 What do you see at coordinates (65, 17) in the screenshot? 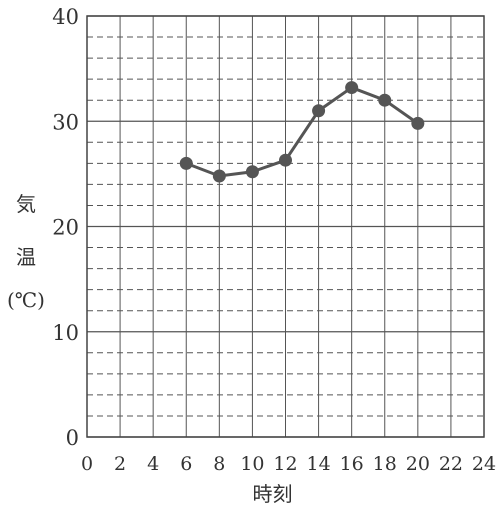
I see `y-tick-label: 40` at bounding box center [65, 17].